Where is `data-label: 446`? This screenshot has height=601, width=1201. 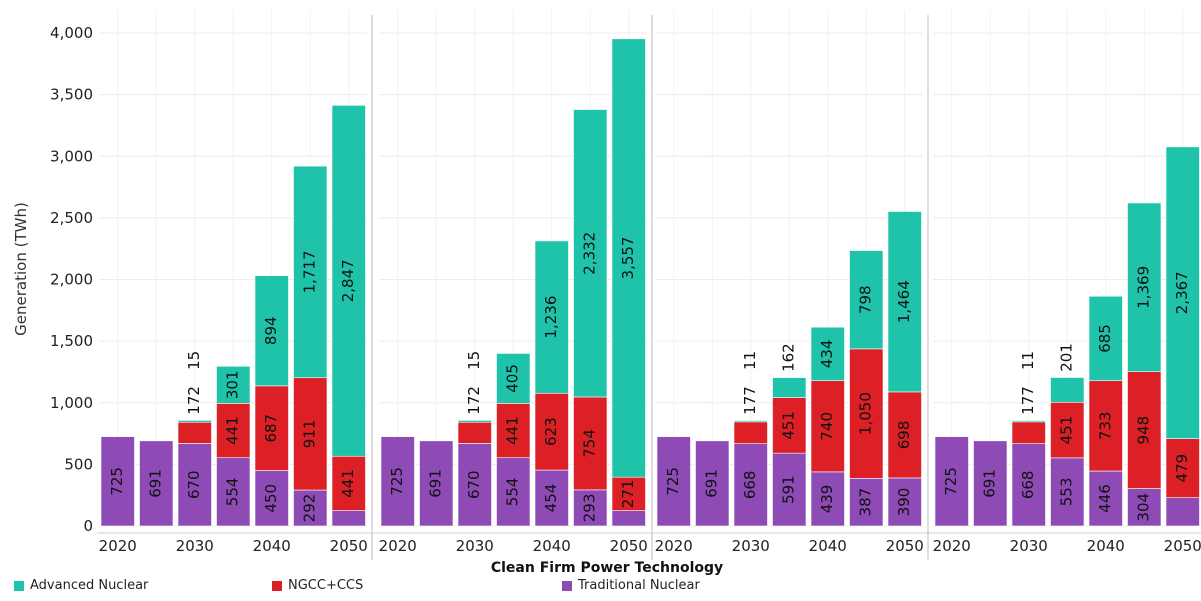 data-label: 446 is located at coordinates (1105, 498).